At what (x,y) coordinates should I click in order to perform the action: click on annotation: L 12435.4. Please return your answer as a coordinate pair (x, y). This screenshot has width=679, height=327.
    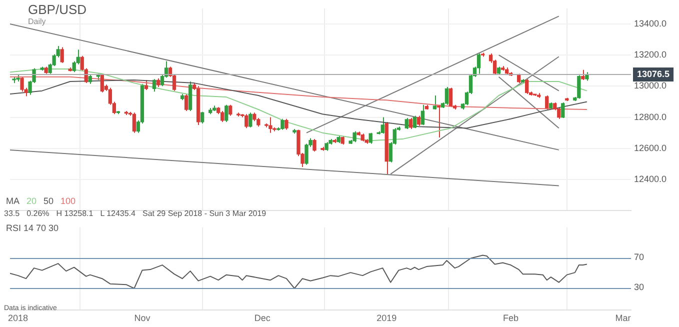
    Looking at the image, I should click on (118, 213).